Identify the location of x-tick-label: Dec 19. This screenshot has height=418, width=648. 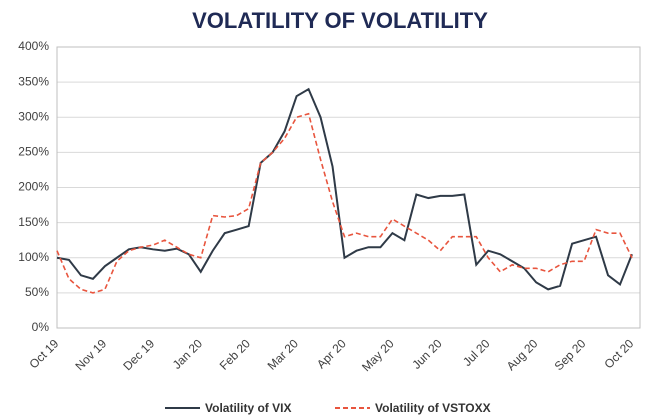
(138, 354).